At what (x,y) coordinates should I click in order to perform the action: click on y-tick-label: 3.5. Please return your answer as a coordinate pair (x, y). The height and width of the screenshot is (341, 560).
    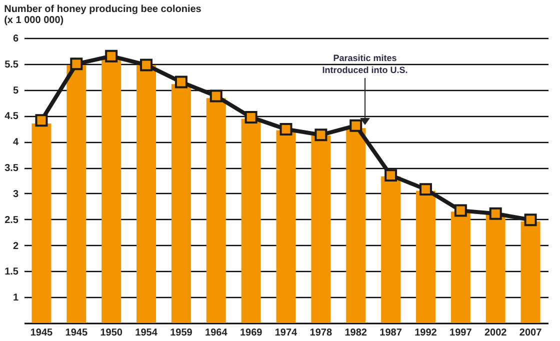
    Looking at the image, I should click on (11, 168).